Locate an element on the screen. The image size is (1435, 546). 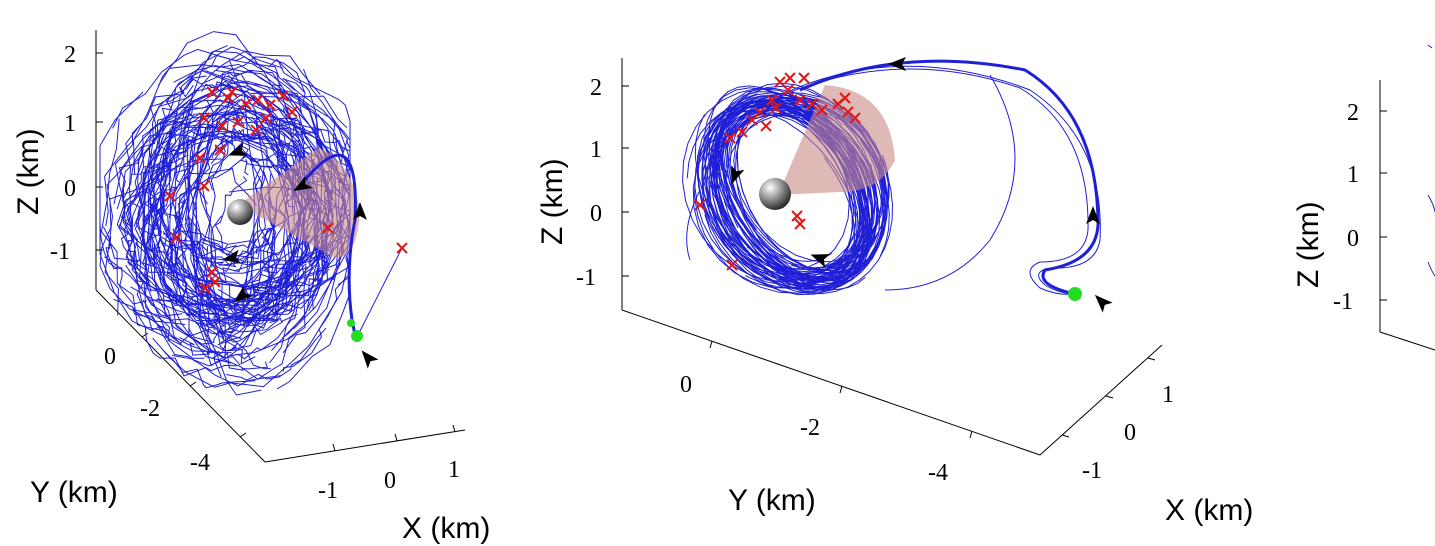
p2-main-path is located at coordinates (949, 177).